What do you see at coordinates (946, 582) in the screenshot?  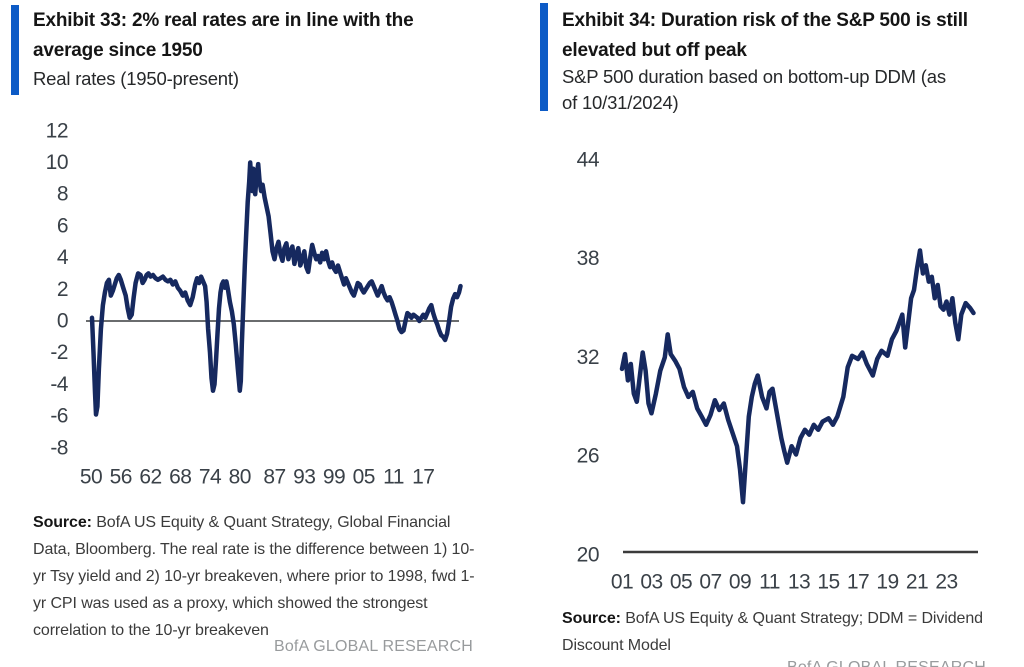 I see `x-tick-label: 23` at bounding box center [946, 582].